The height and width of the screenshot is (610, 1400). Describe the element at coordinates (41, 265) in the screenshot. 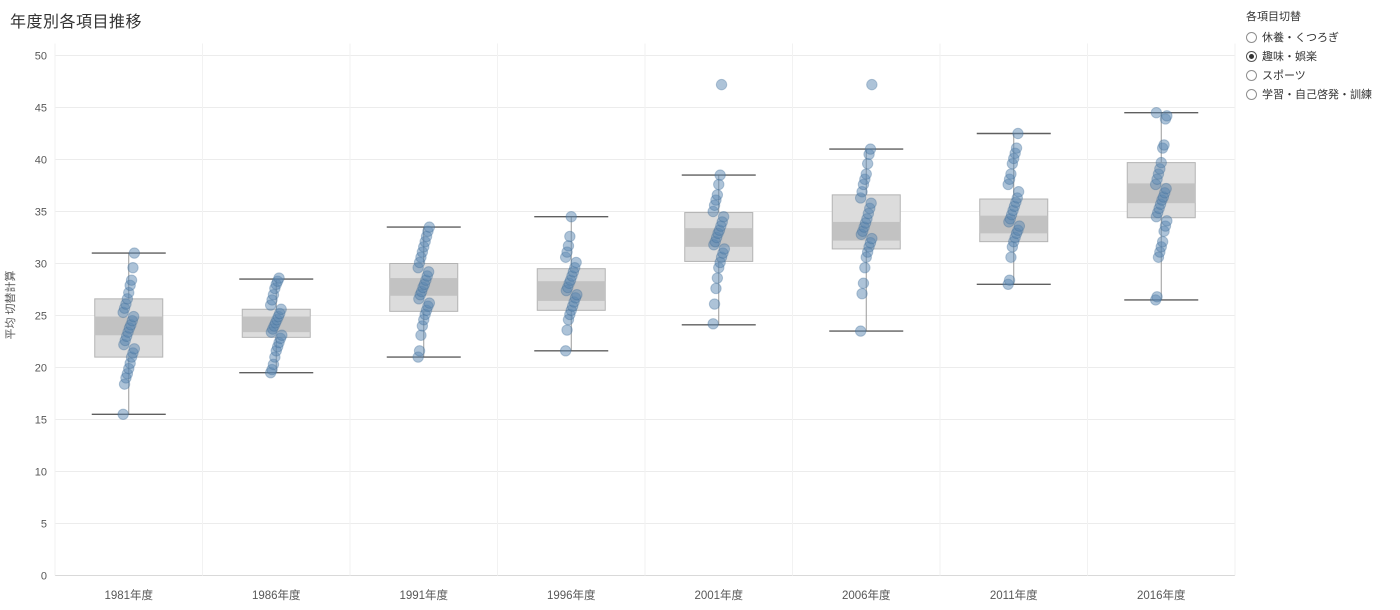

I see `y-tick-label: 30` at that location.